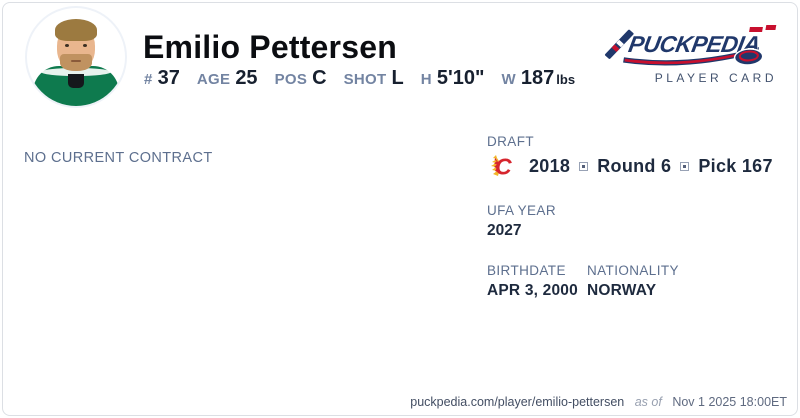 The image size is (800, 418). I want to click on stat-height-label: H, so click(426, 79).